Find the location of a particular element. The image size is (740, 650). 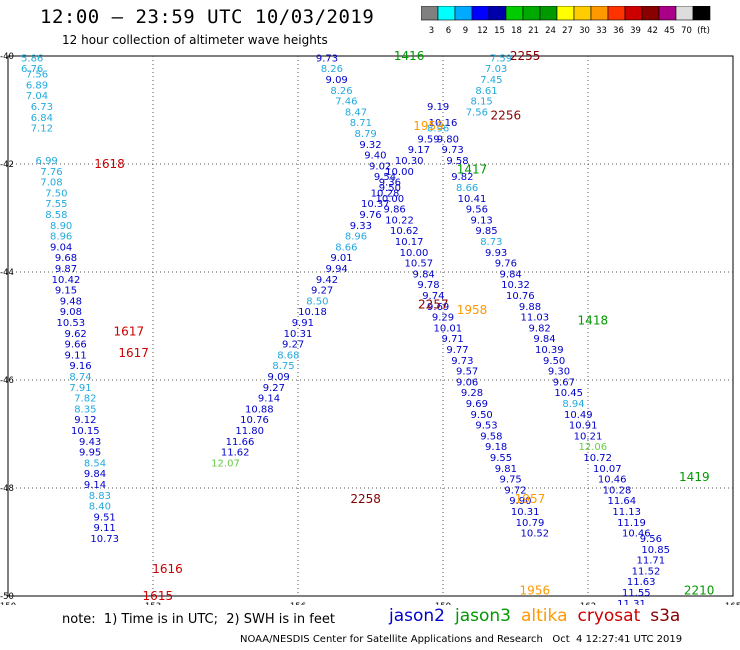

wave-height-value: 9.28 is located at coordinates (472, 393).